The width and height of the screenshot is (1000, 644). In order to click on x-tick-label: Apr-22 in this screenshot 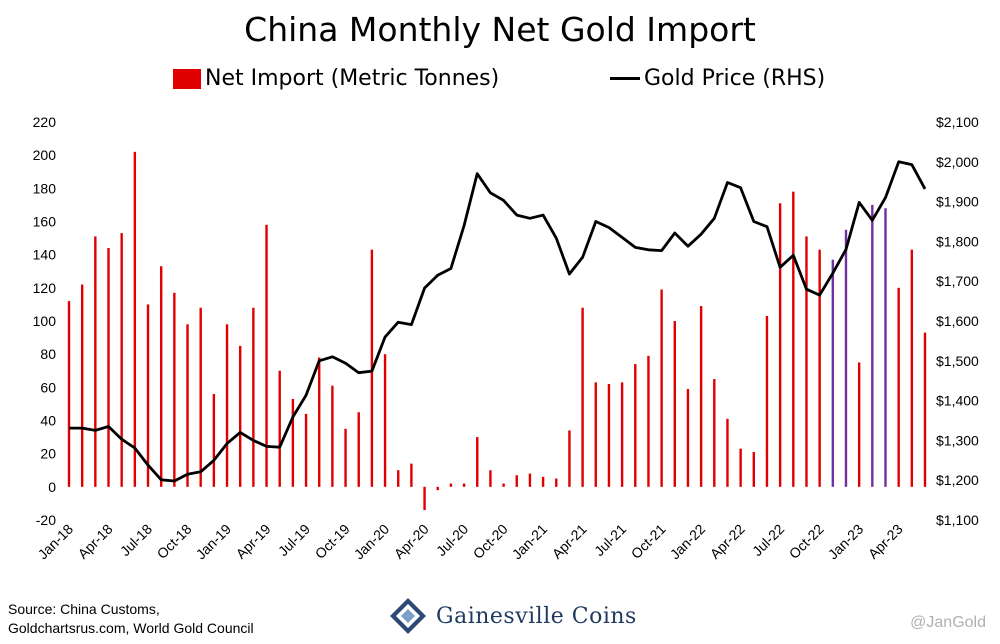, I will do `click(727, 541)`.